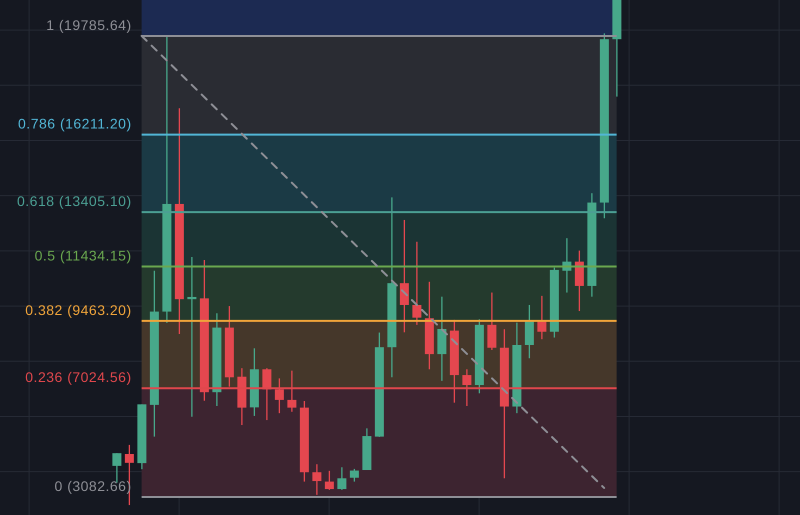  What do you see at coordinates (83, 255) in the screenshot?
I see `ref-line-label: 0.5 (11434.15)` at bounding box center [83, 255].